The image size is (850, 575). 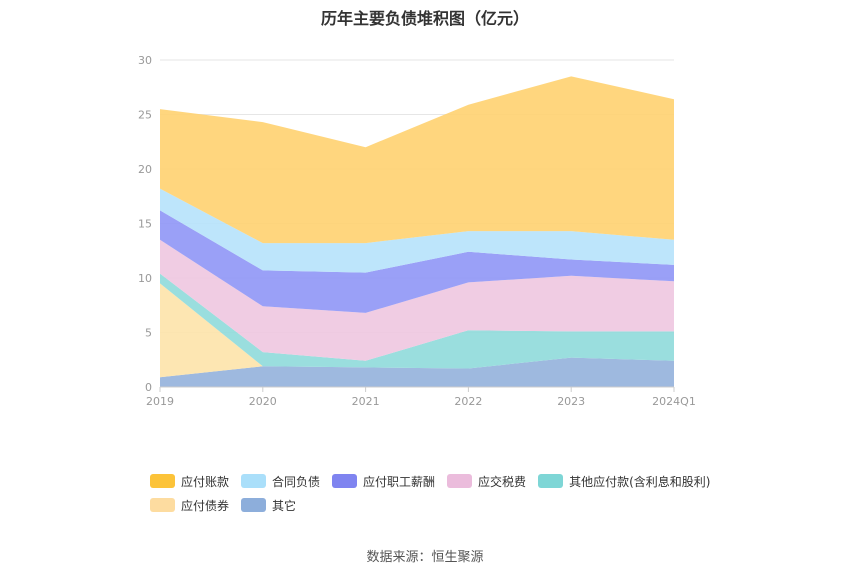 I want to click on legend-item: 应付职工薪酬, so click(x=383, y=481).